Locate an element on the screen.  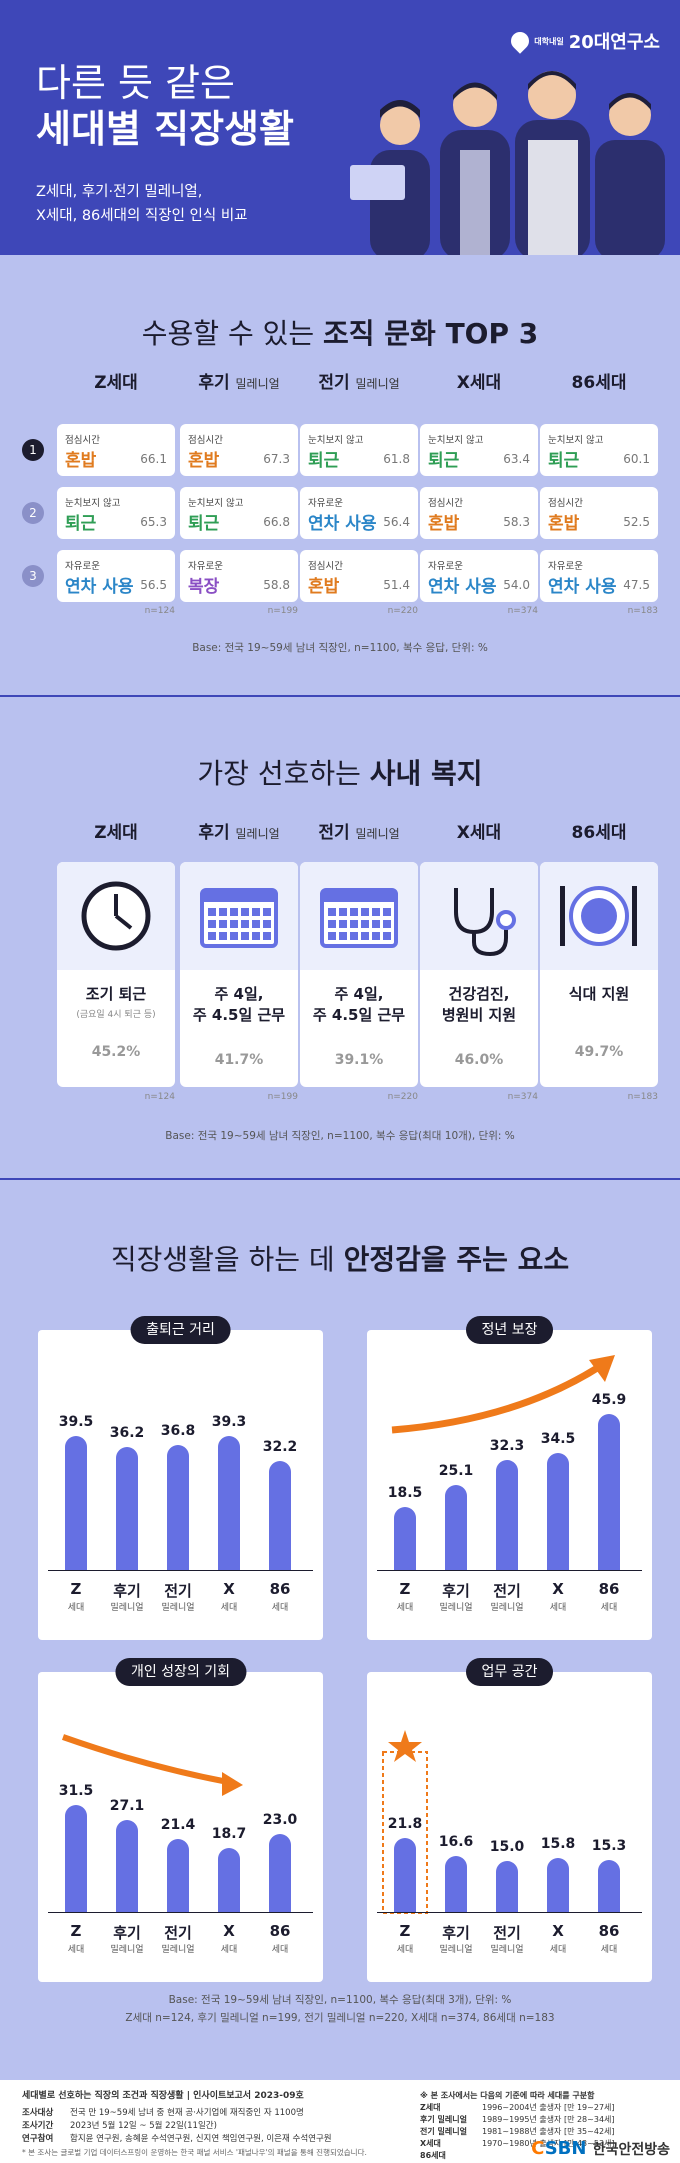
welfare-card: 조기 퇴근 (금요일 4시 퇴근 등) 45.2% is located at coordinates (116, 974).